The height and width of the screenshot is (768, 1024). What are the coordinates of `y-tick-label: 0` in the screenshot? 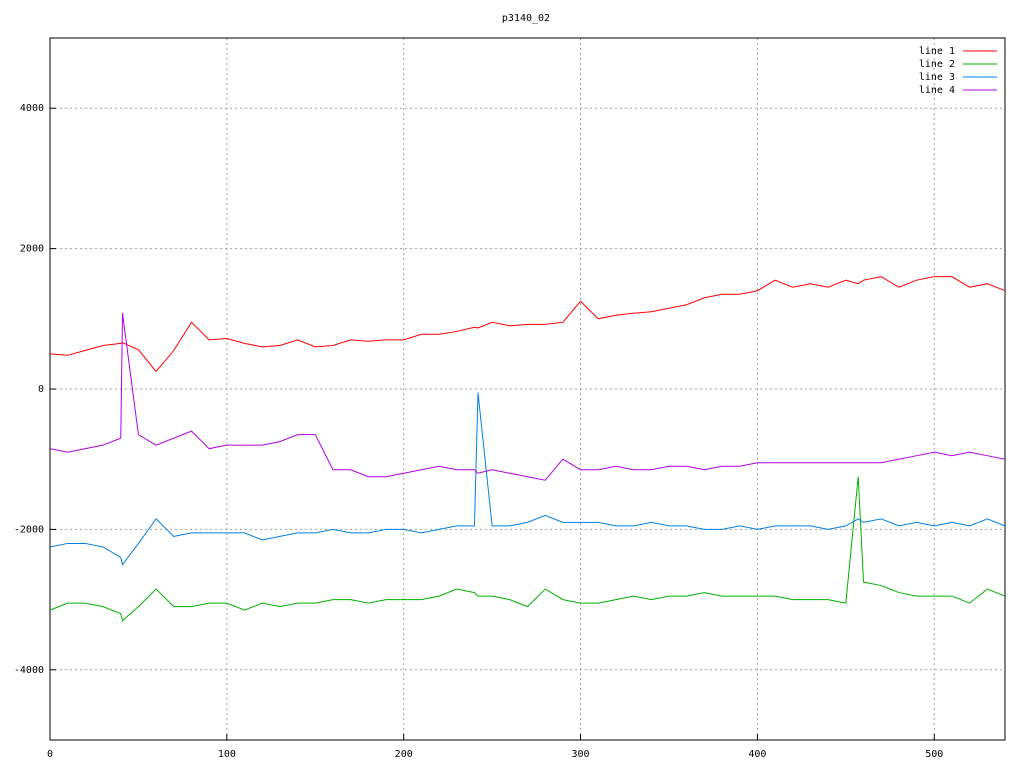 It's located at (41, 389).